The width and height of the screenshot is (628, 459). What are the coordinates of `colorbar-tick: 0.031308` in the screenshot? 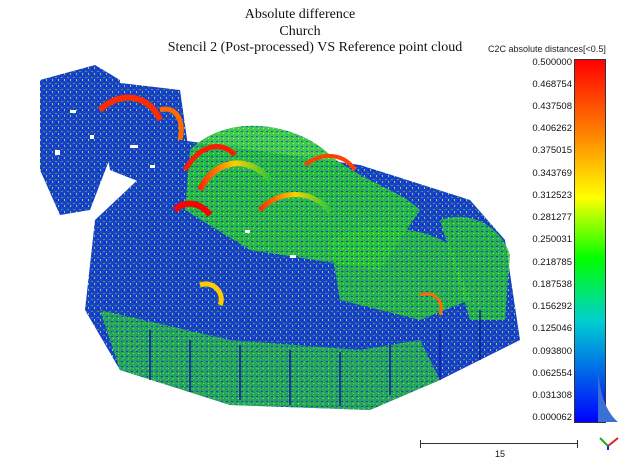 It's located at (552, 395).